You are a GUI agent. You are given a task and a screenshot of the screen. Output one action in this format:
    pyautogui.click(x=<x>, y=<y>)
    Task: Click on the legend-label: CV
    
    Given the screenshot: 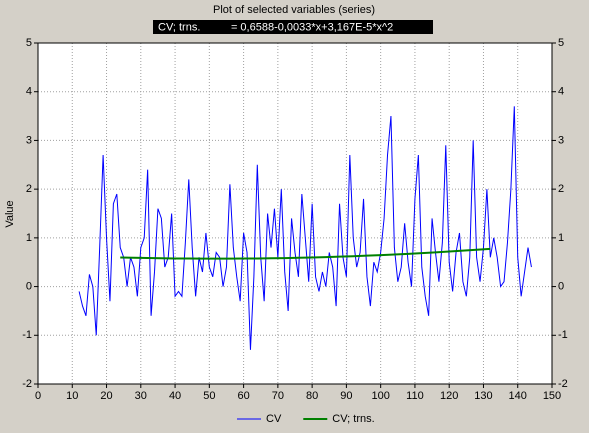 What is the action you would take?
    pyautogui.click(x=274, y=419)
    